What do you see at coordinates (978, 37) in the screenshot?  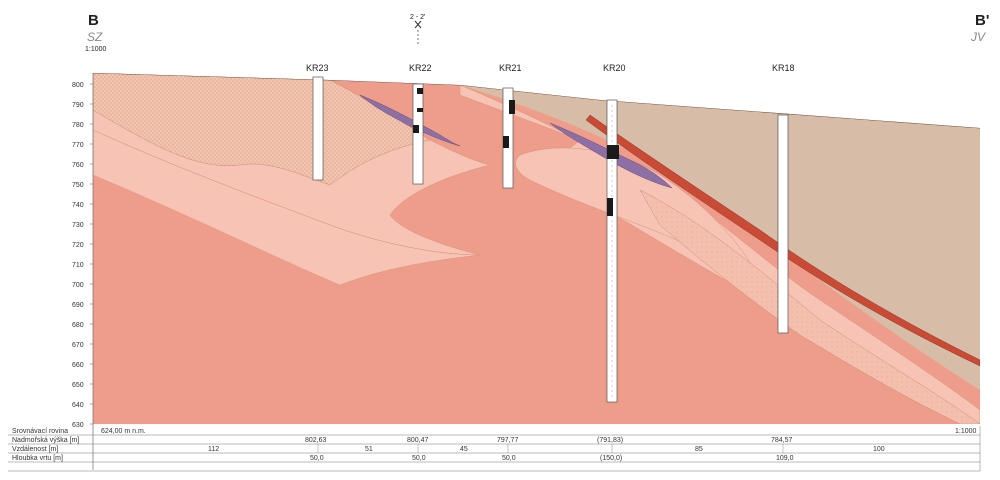 I see `right-direction-label: JV` at bounding box center [978, 37].